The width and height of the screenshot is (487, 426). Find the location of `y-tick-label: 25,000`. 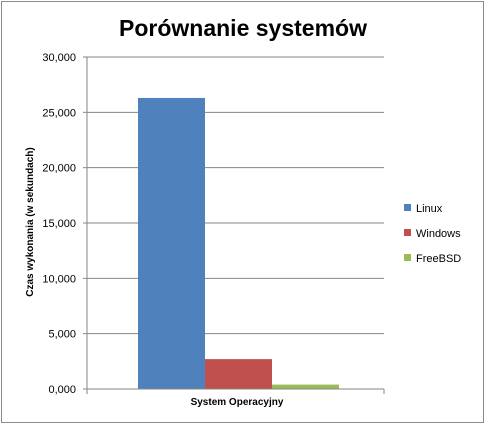

y-tick-label: 25,000 is located at coordinates (59, 113).